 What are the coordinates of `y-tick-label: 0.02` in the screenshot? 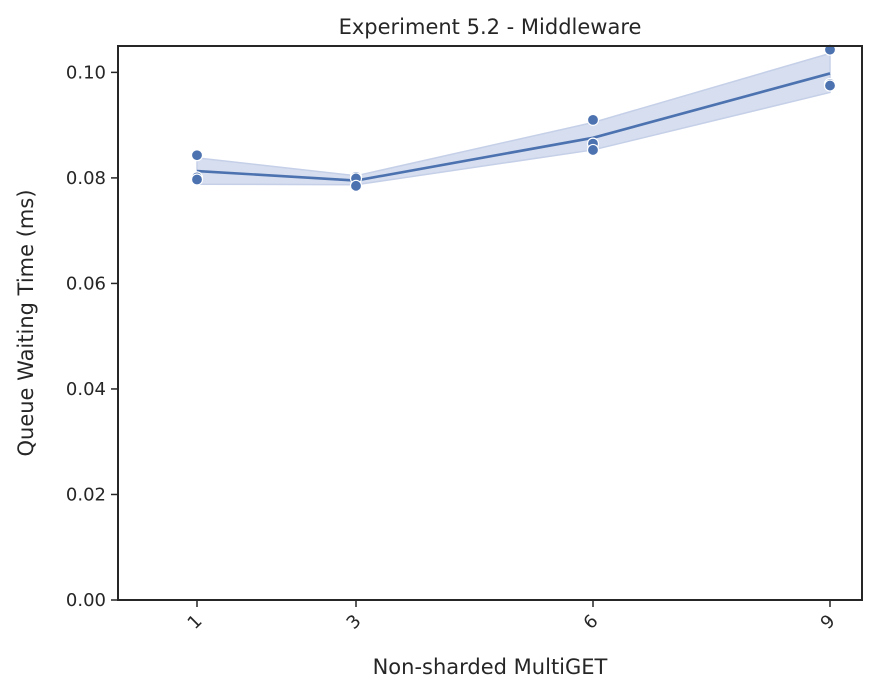 It's located at (86, 494).